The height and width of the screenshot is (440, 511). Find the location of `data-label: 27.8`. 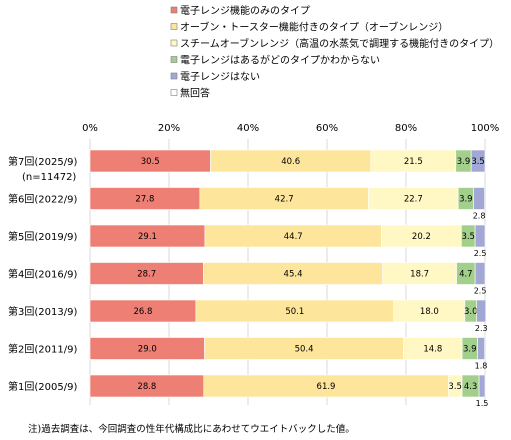

data-label: 27.8 is located at coordinates (144, 200).